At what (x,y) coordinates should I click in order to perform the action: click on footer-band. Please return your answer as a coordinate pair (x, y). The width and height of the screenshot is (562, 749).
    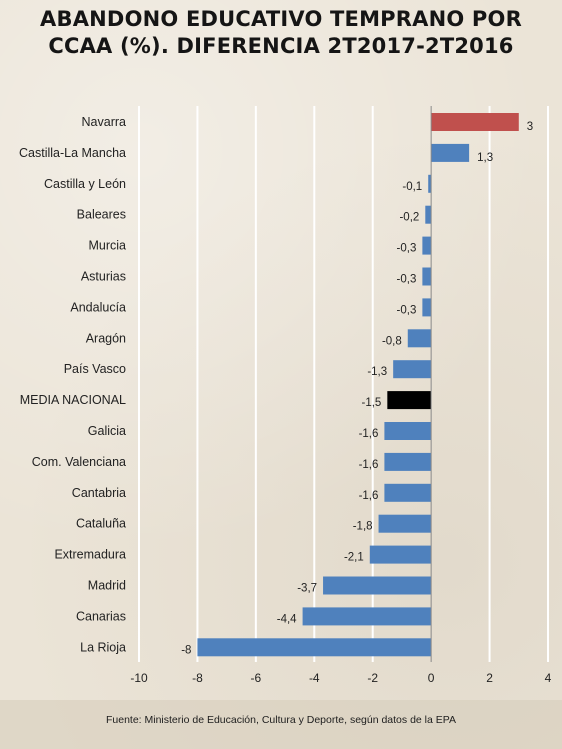
    Looking at the image, I should click on (281, 724).